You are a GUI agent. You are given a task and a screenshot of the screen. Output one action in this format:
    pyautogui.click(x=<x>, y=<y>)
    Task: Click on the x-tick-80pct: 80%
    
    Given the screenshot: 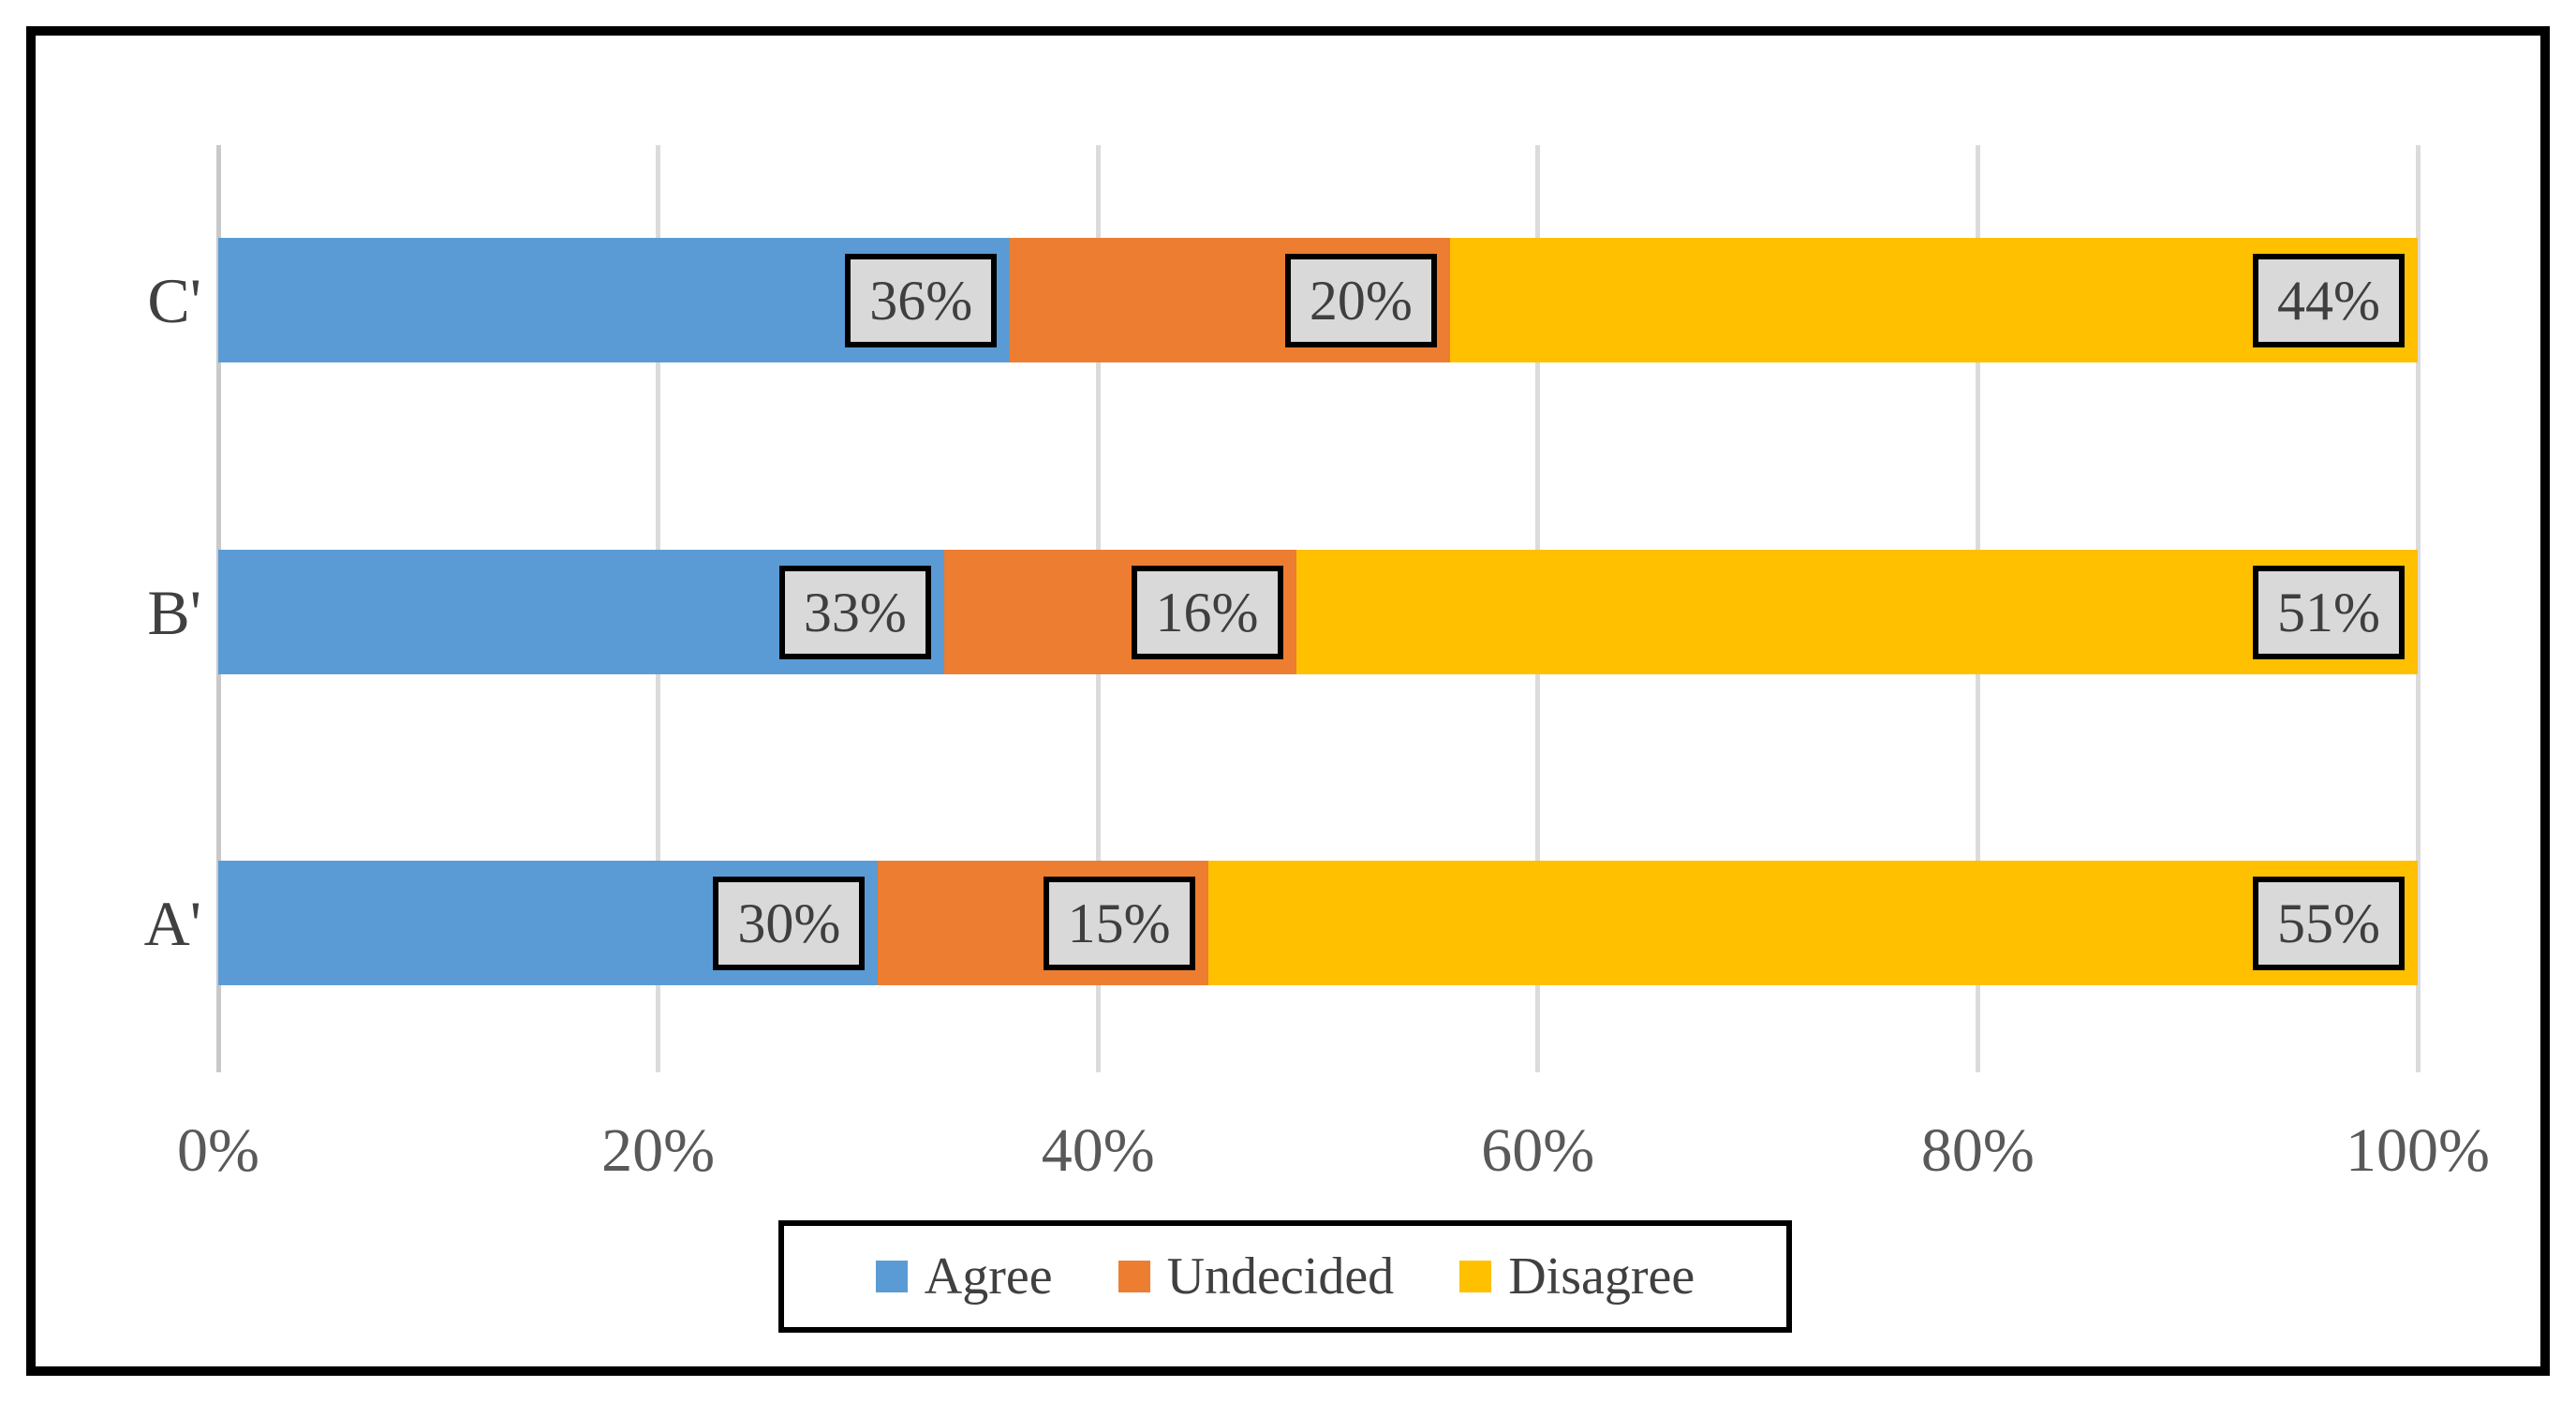 What is the action you would take?
    pyautogui.click(x=1978, y=1150)
    